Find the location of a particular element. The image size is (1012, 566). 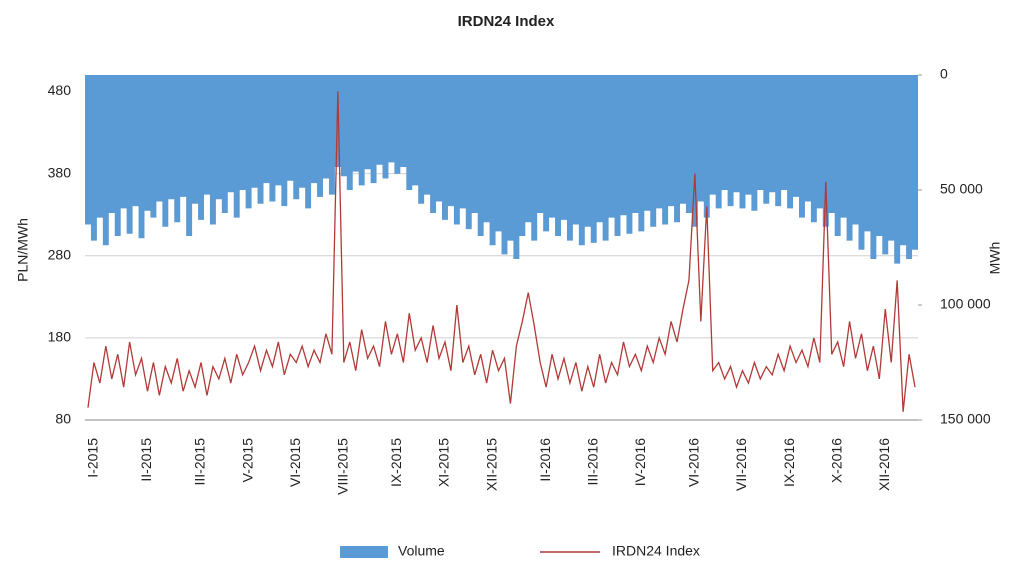

y-tick-label: 280 is located at coordinates (60, 254).